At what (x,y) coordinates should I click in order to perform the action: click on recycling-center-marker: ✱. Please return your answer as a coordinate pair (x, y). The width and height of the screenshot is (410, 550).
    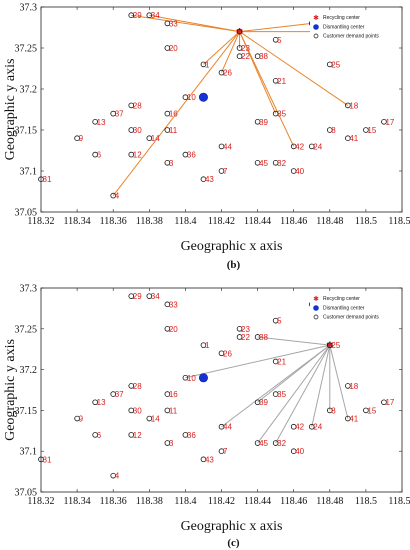
    Looking at the image, I should click on (330, 345).